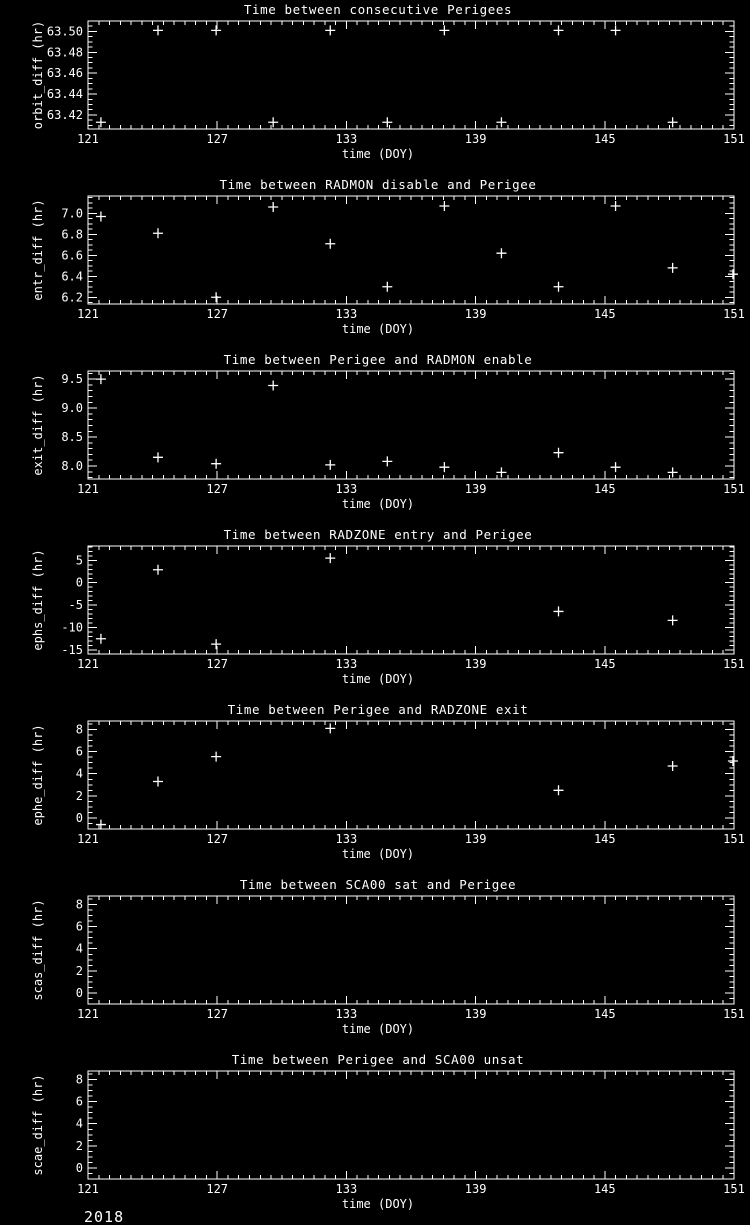  What do you see at coordinates (65, 94) in the screenshot?
I see `y-tick-label: 63.44` at bounding box center [65, 94].